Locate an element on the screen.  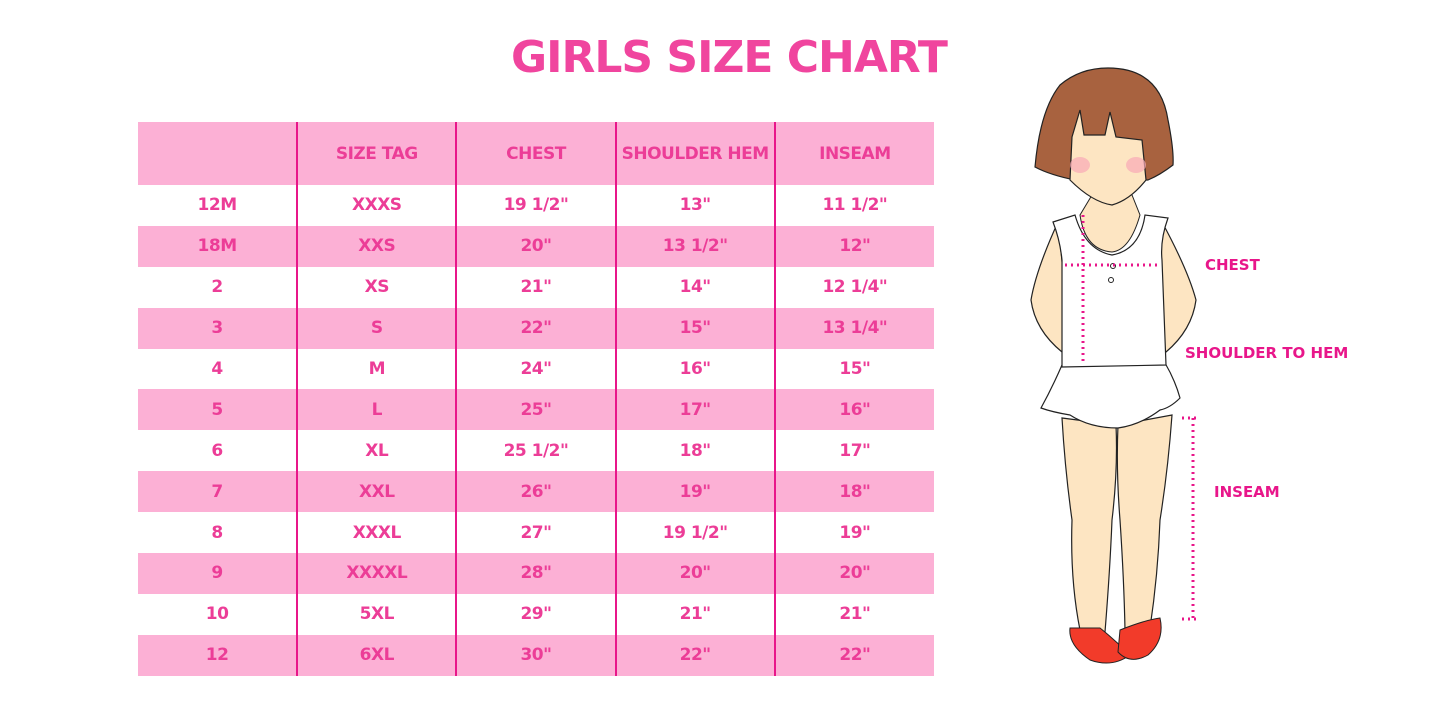
table-cell: 28" is located at coordinates (535, 573).